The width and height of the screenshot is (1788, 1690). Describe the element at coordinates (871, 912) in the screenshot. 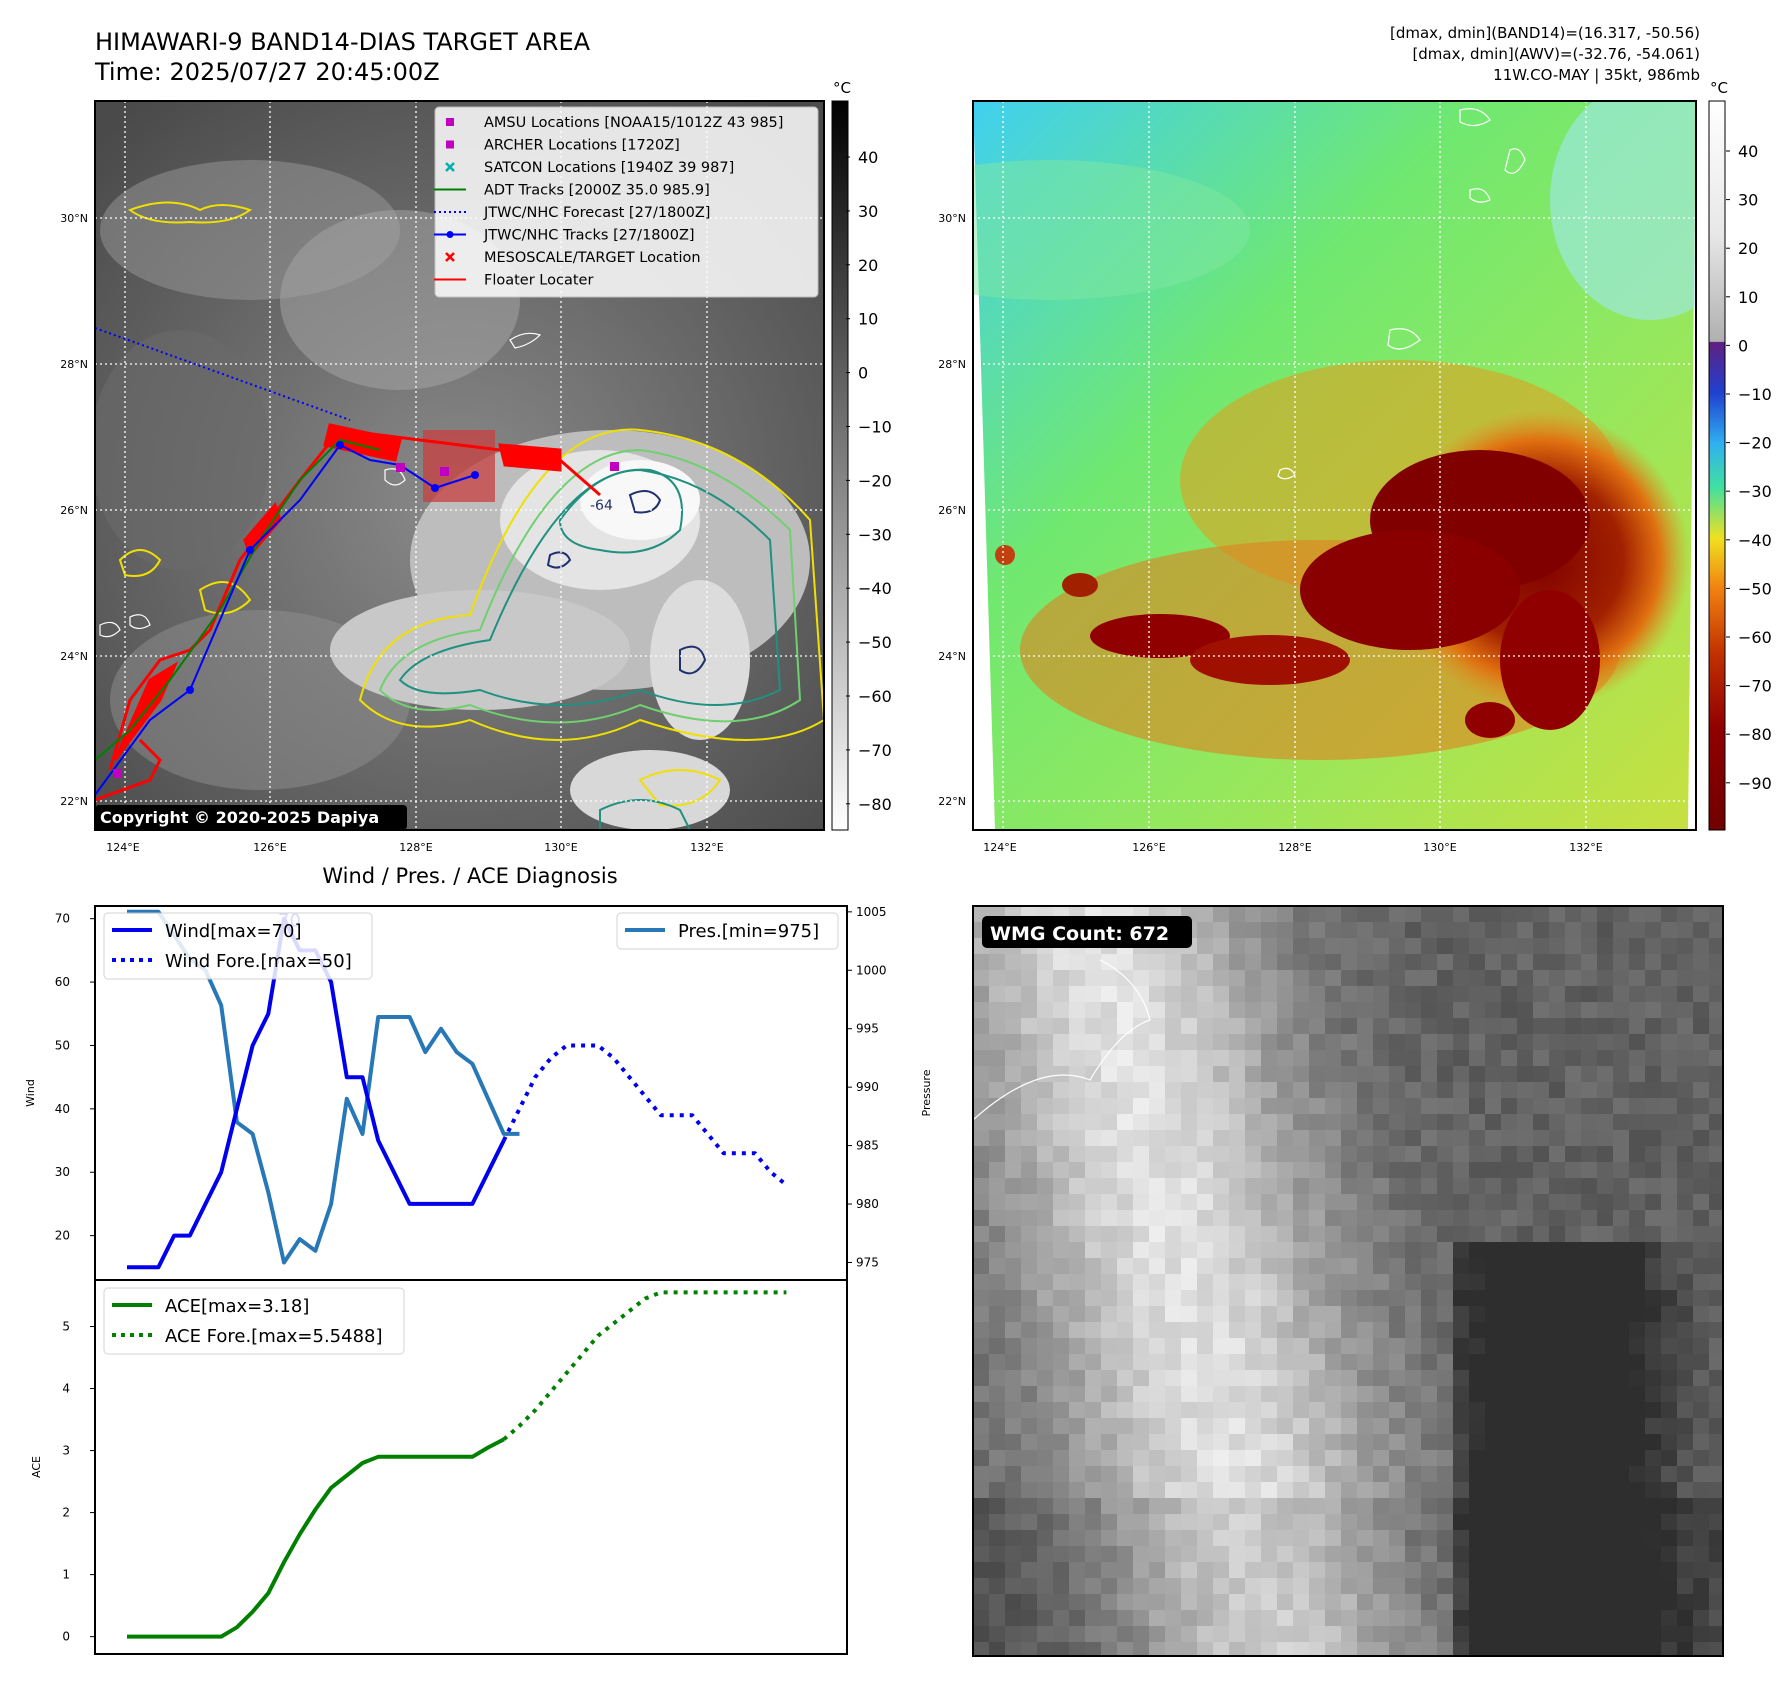

I see `pressure-tick-label: 1005` at that location.